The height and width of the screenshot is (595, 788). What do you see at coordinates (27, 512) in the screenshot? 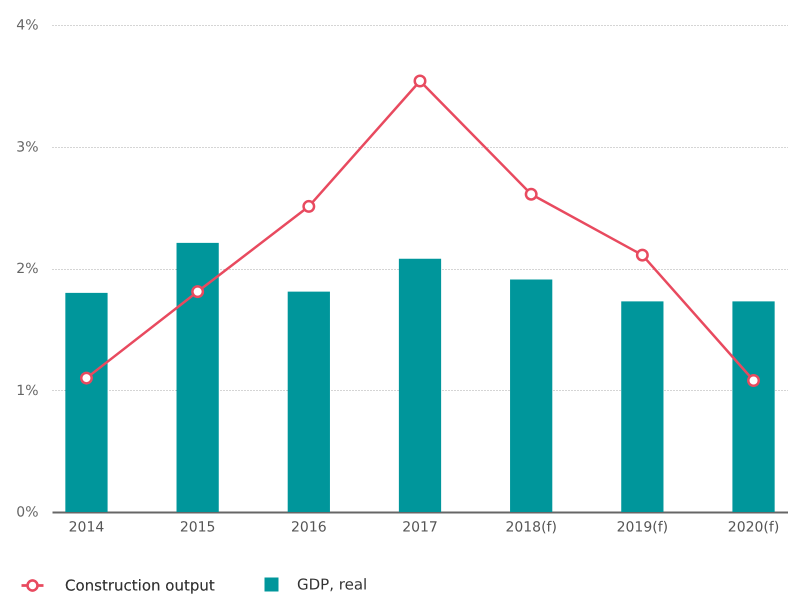
I see `y-tick-label: 0%` at bounding box center [27, 512].